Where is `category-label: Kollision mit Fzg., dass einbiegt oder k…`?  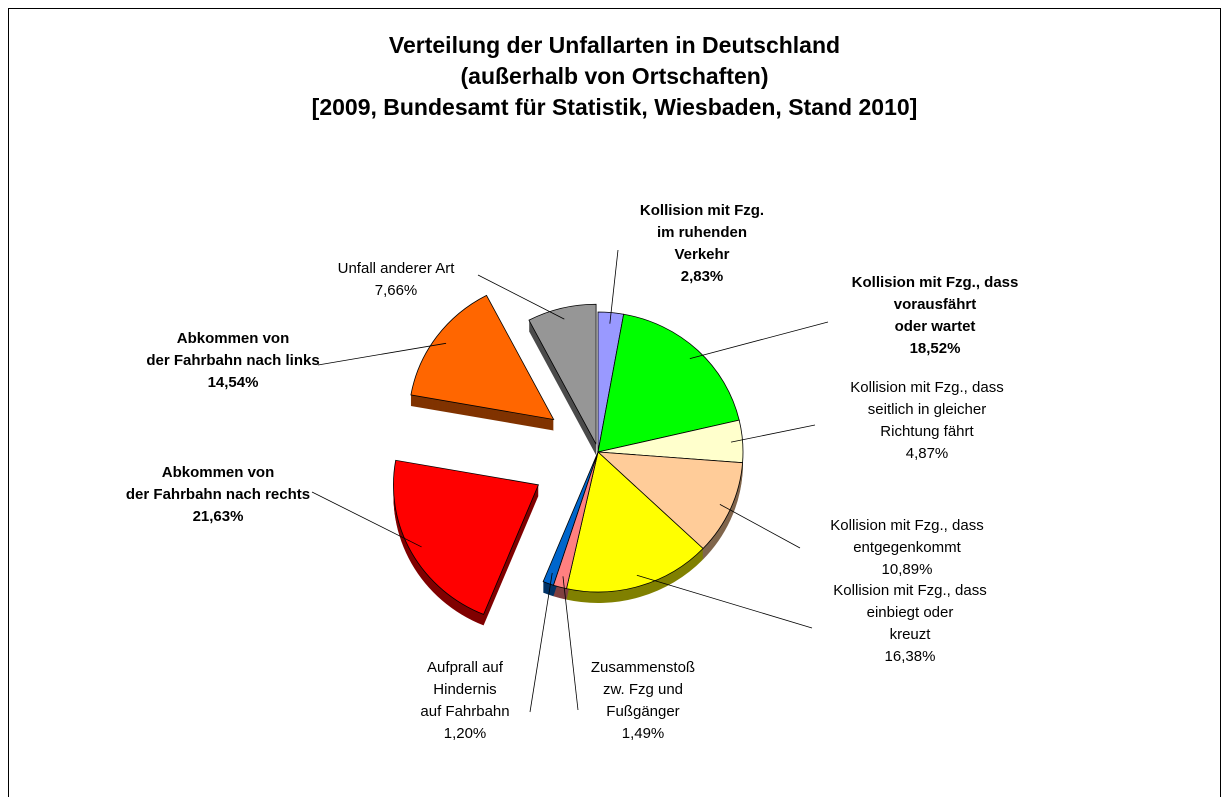 category-label: Kollision mit Fzg., dass einbiegt oder k… is located at coordinates (910, 612).